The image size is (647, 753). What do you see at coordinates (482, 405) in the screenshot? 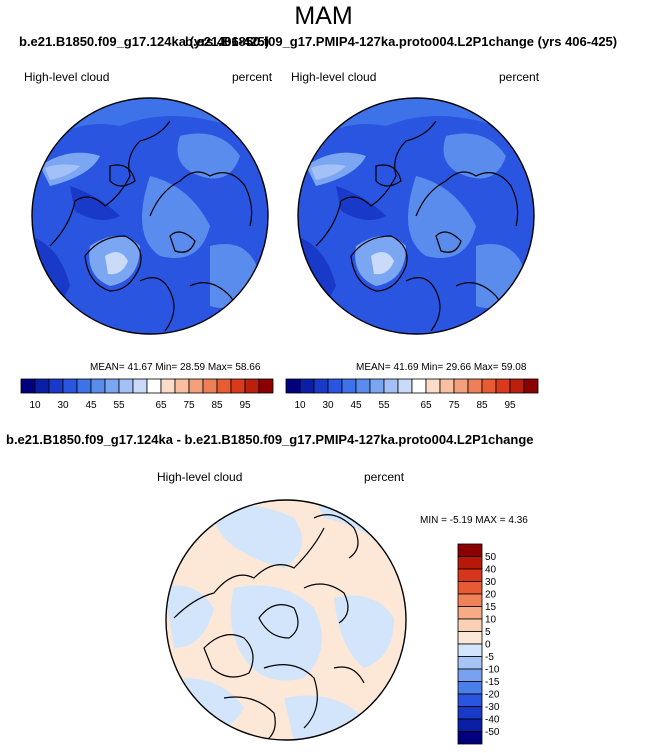
I see `panel2-colorbar-tick-label: 85` at bounding box center [482, 405].